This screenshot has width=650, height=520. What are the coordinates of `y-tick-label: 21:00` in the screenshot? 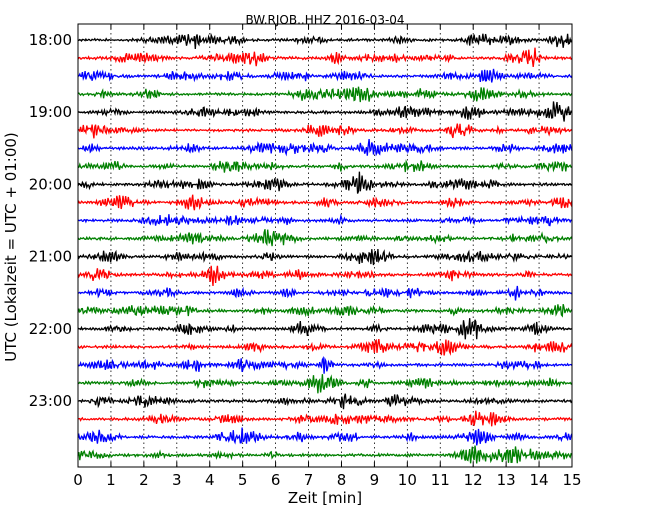 It's located at (50, 257).